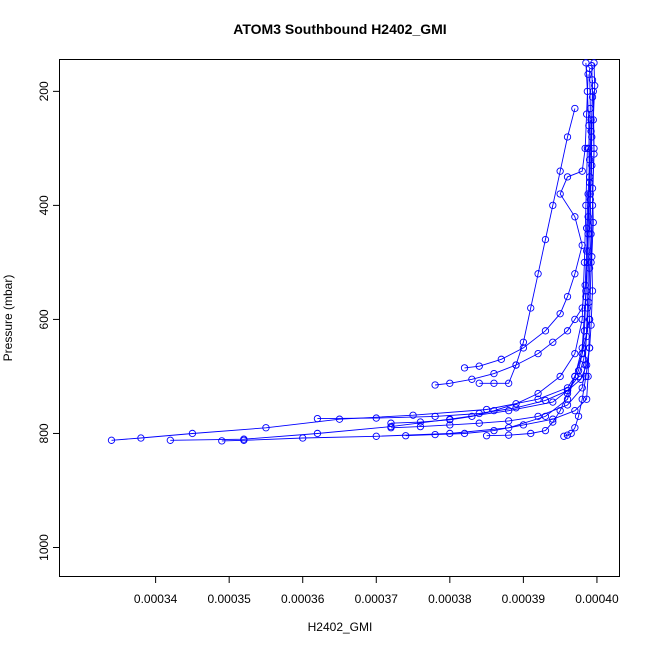  I want to click on y-axis-label: Pressure (mbar), so click(8, 318).